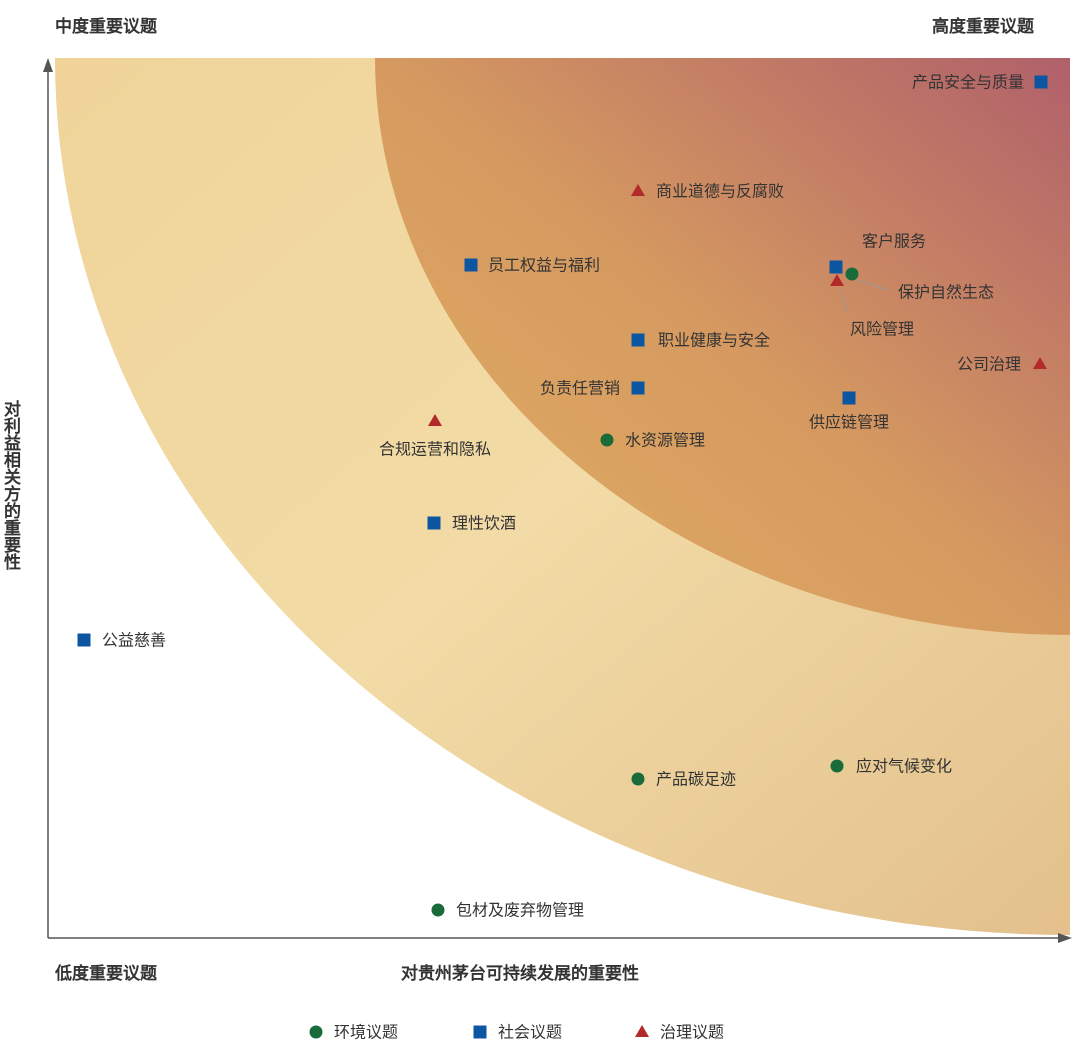 The height and width of the screenshot is (1049, 1080). I want to click on issue-label: 包材及废弃物管理, so click(520, 910).